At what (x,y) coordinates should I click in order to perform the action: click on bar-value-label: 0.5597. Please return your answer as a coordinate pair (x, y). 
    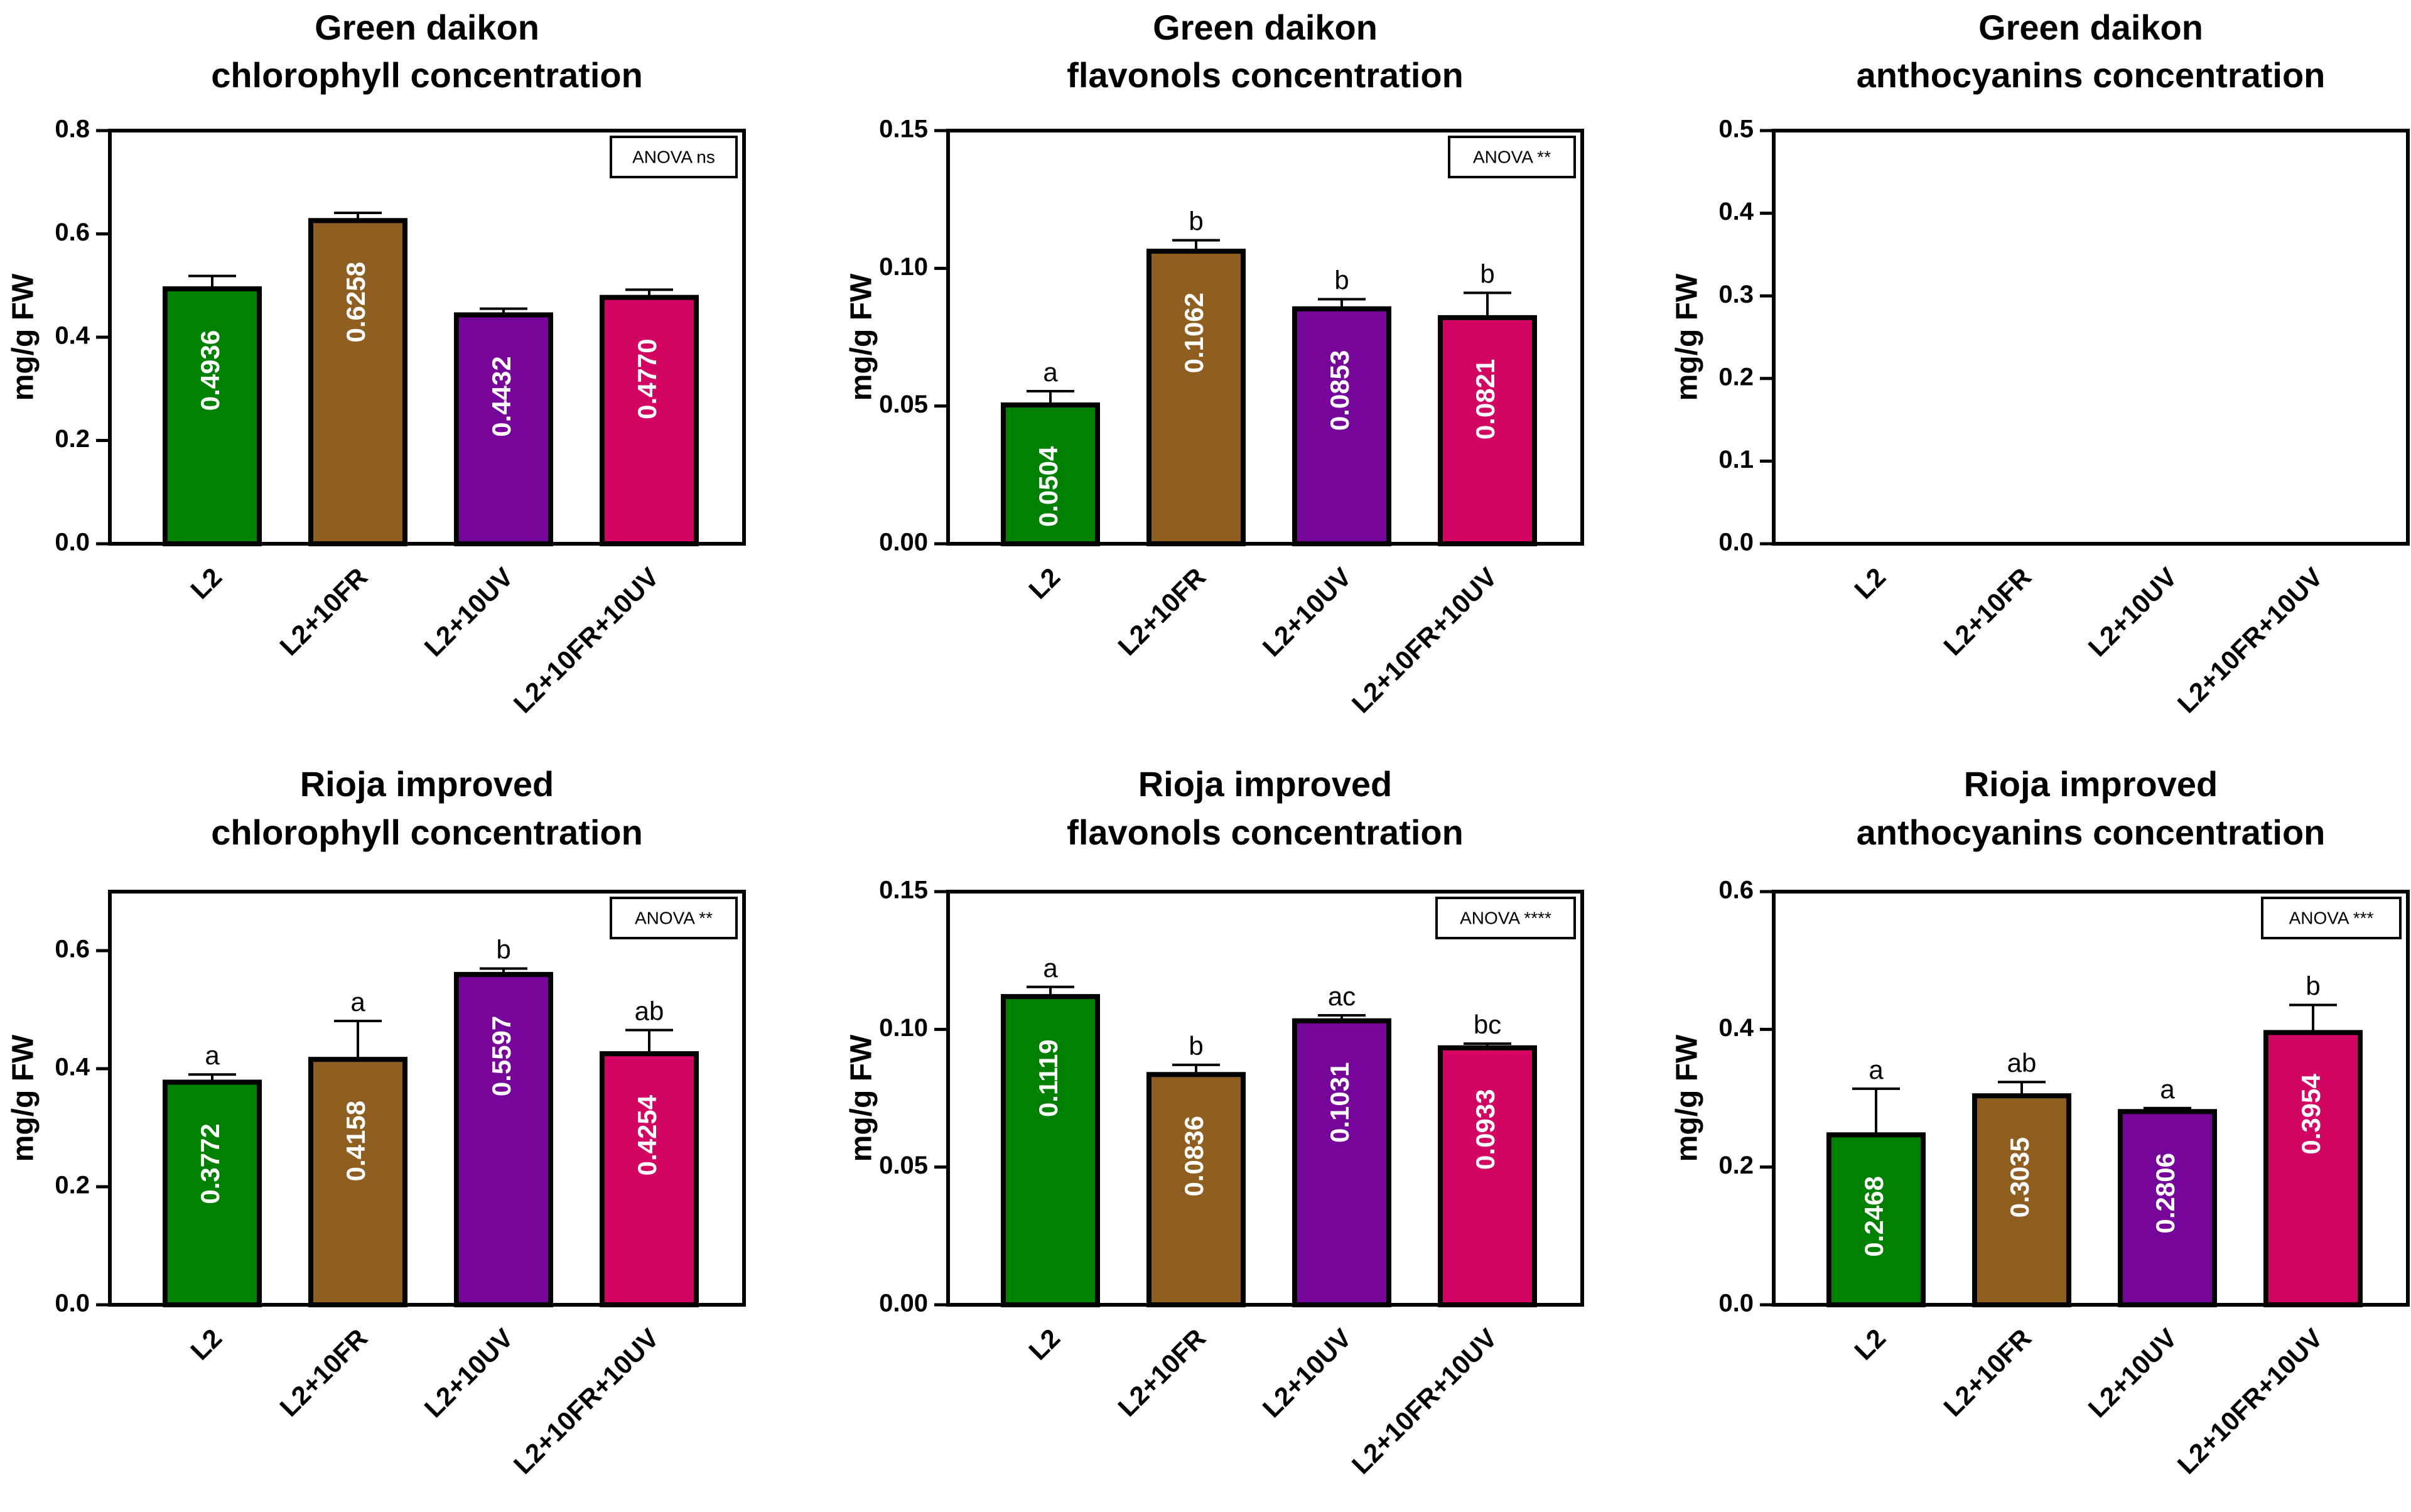
    Looking at the image, I should click on (501, 1056).